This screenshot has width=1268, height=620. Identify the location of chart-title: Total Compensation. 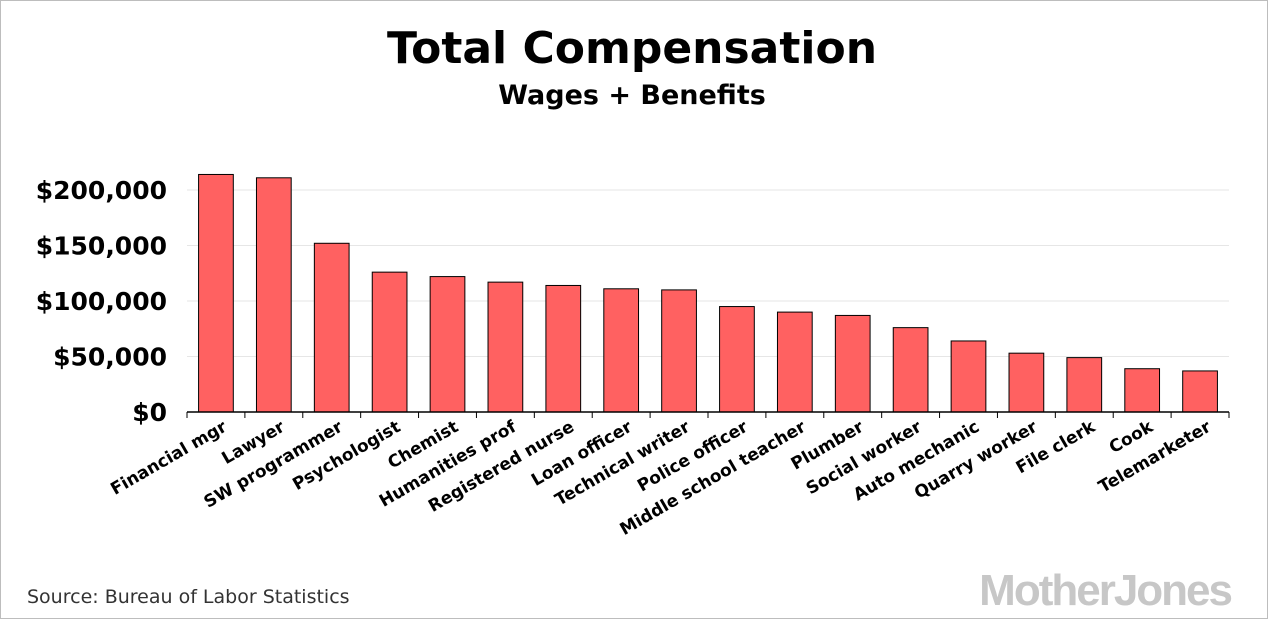
(632, 48).